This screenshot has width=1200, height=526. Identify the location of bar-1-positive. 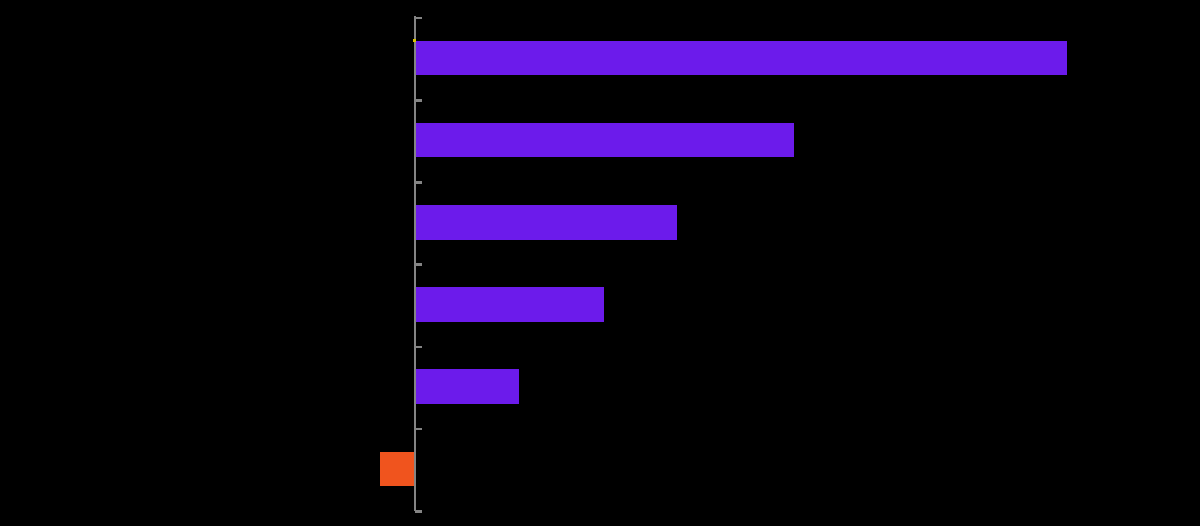
(741, 58).